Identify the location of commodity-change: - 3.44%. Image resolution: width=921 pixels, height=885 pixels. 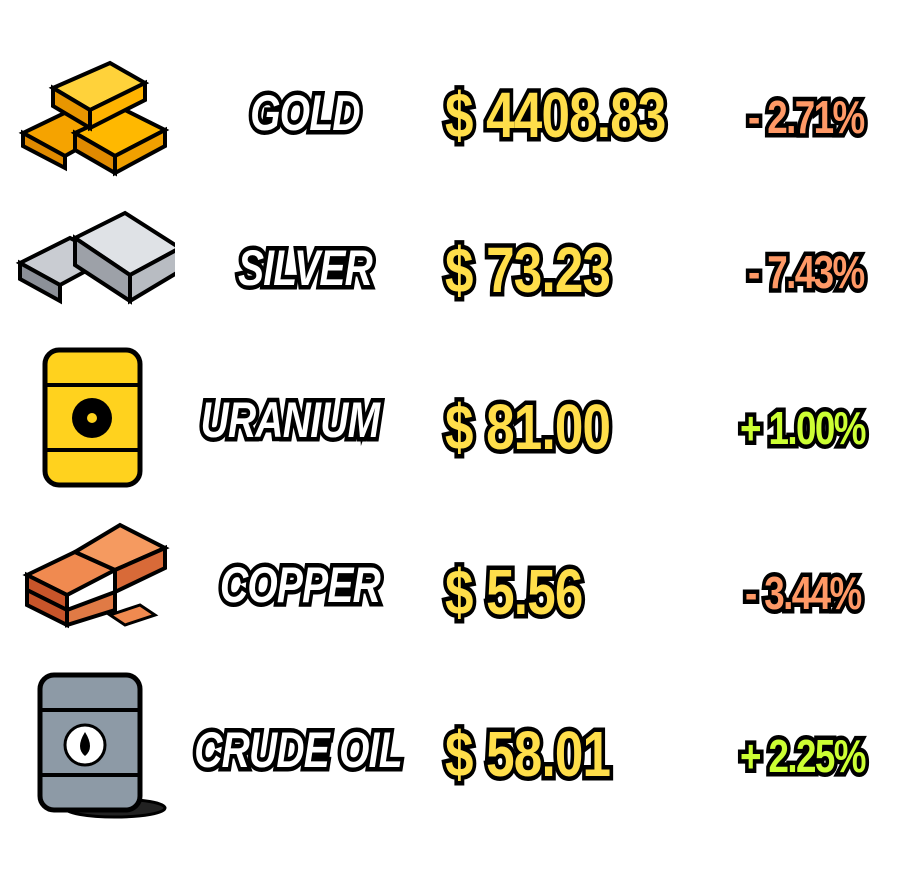
(803, 593).